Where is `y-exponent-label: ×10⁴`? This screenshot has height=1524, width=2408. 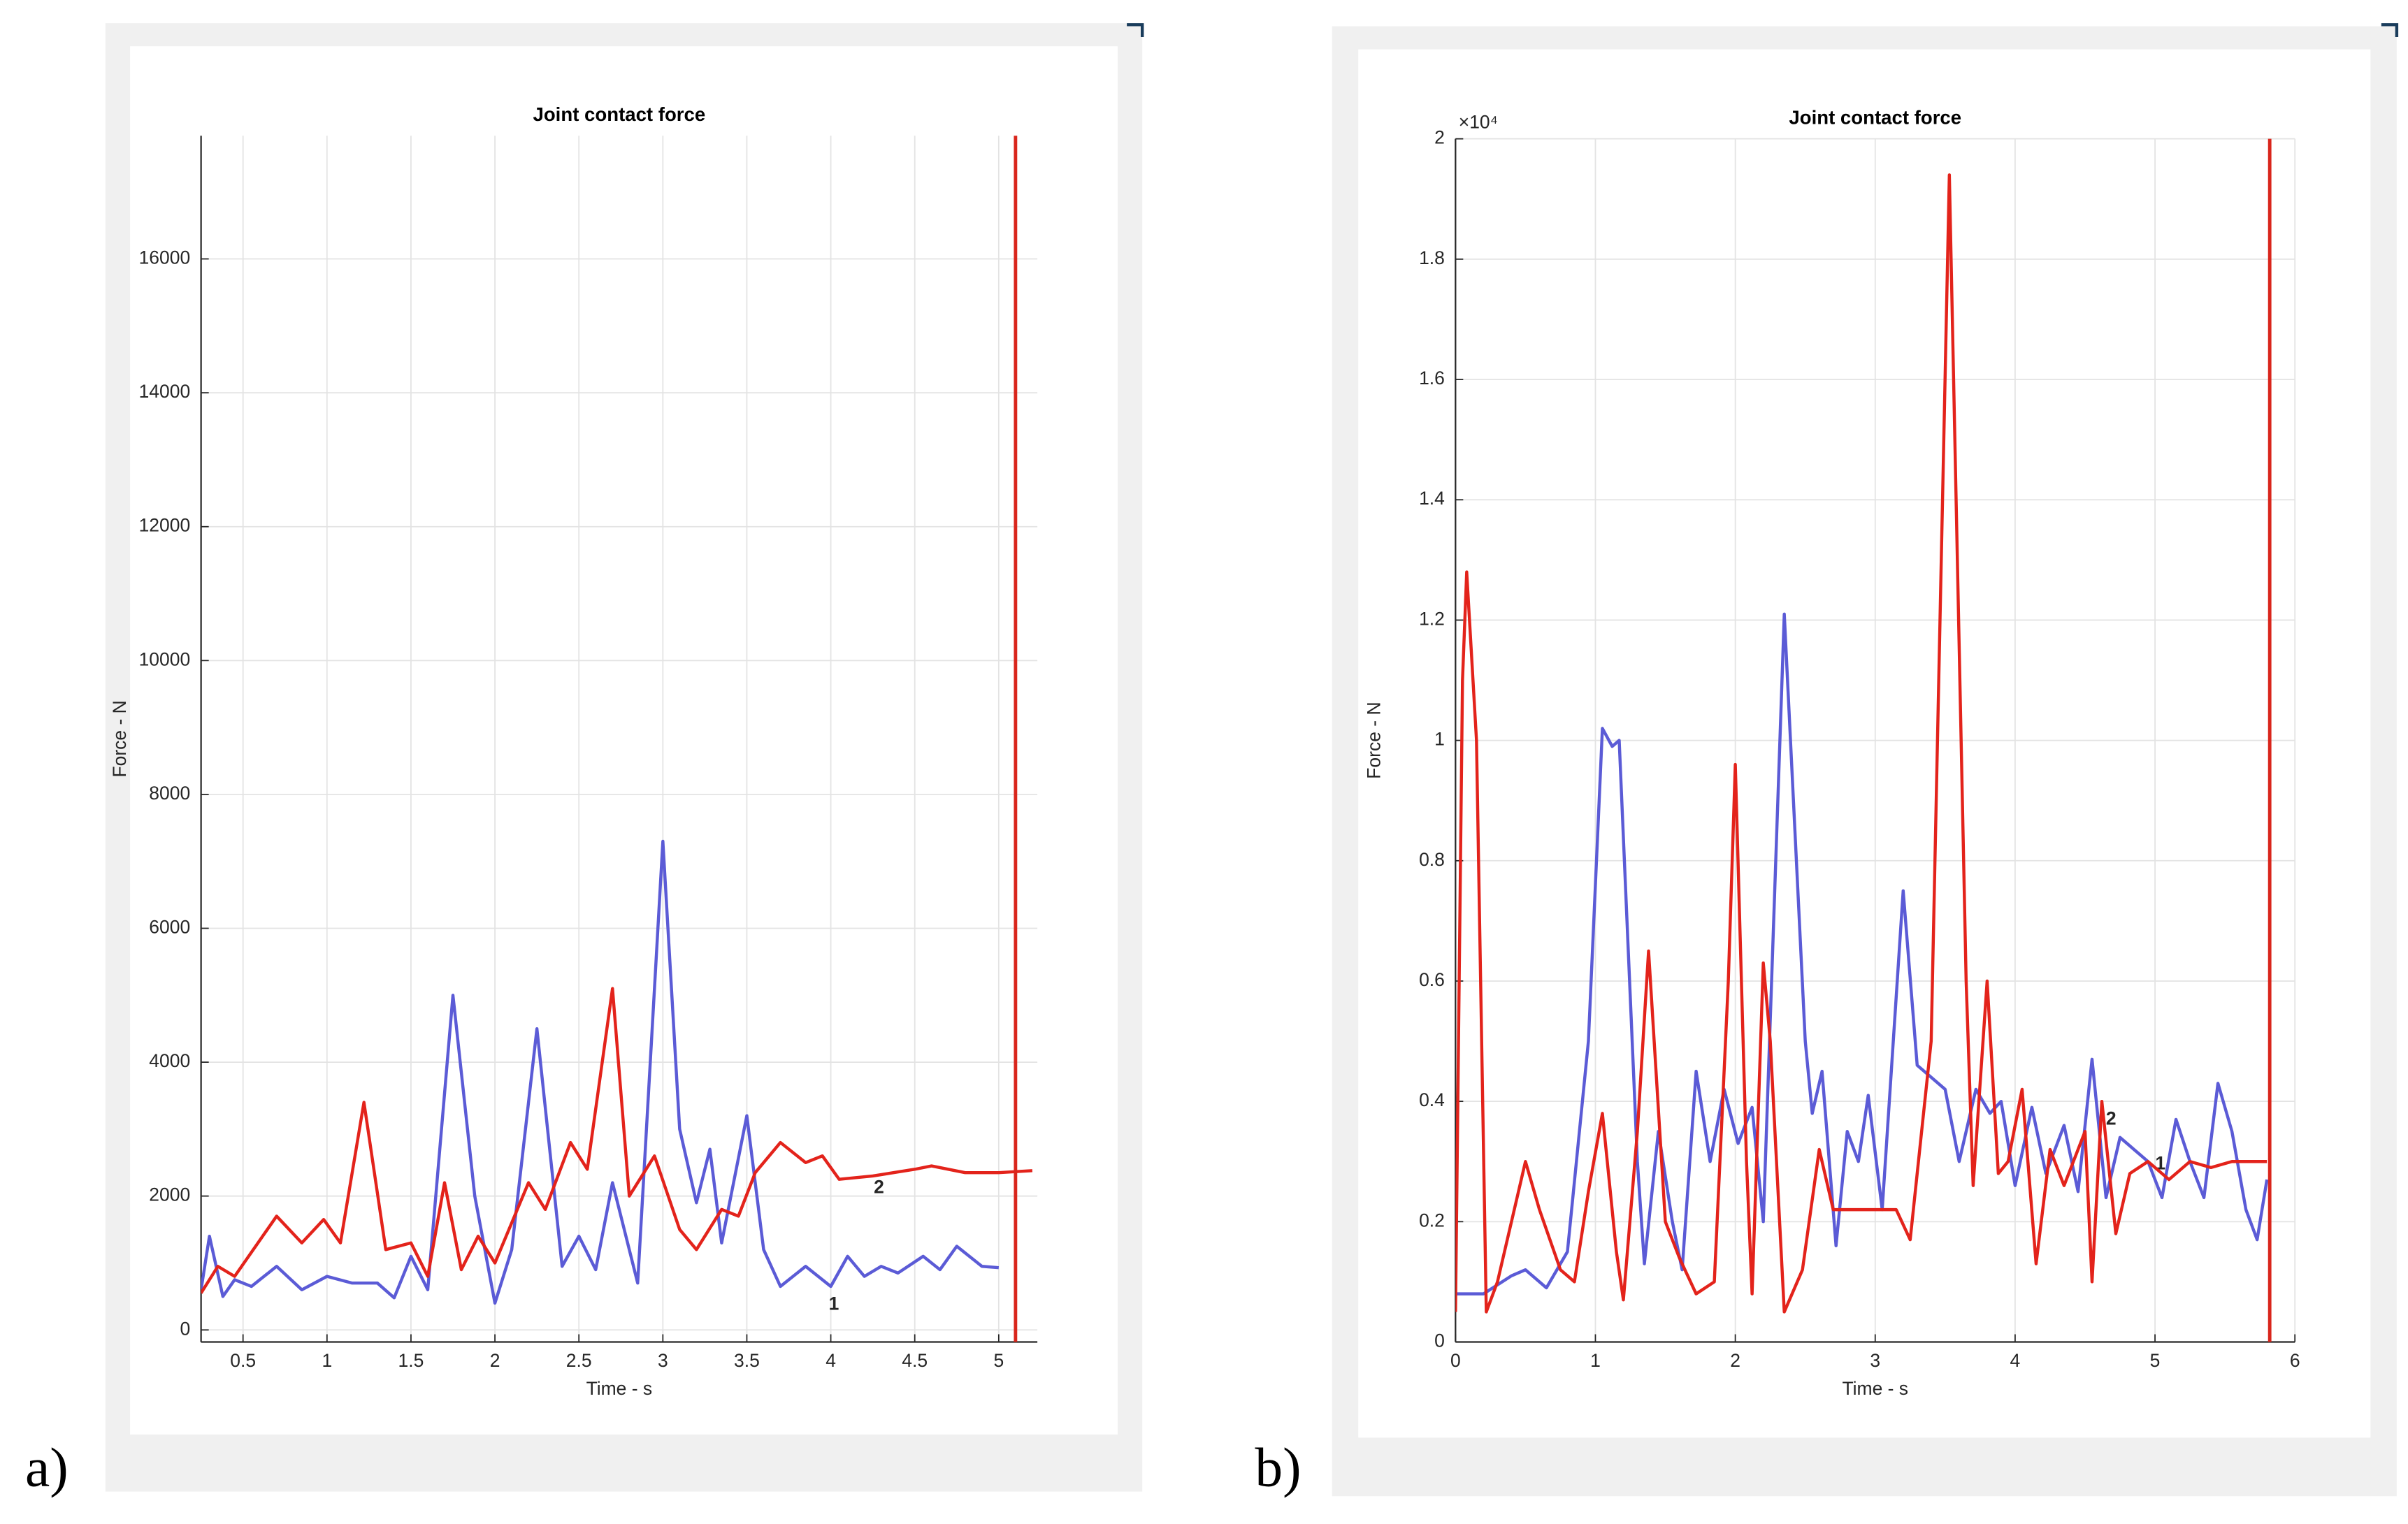
y-exponent-label: ×10⁴ is located at coordinates (1478, 122).